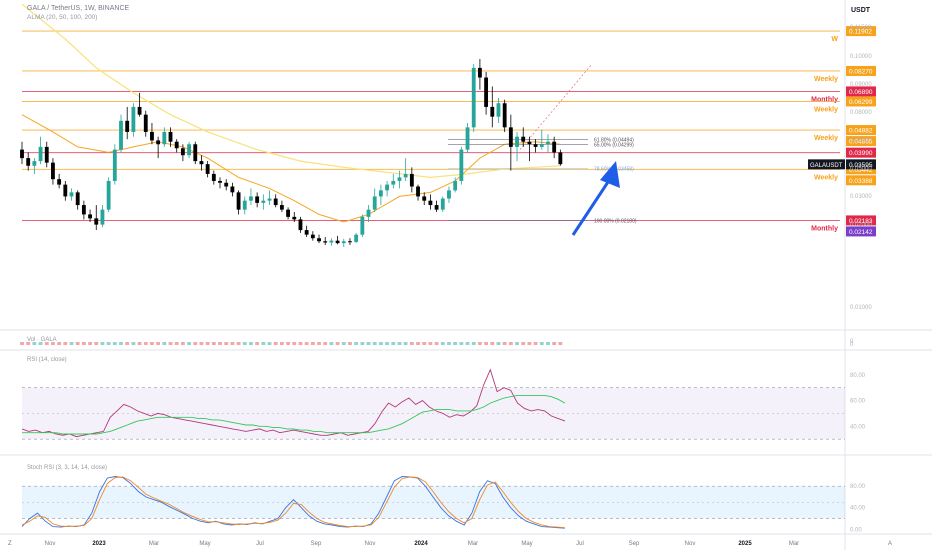 This screenshot has width=932, height=550. I want to click on level-label: Monthly, so click(824, 99).